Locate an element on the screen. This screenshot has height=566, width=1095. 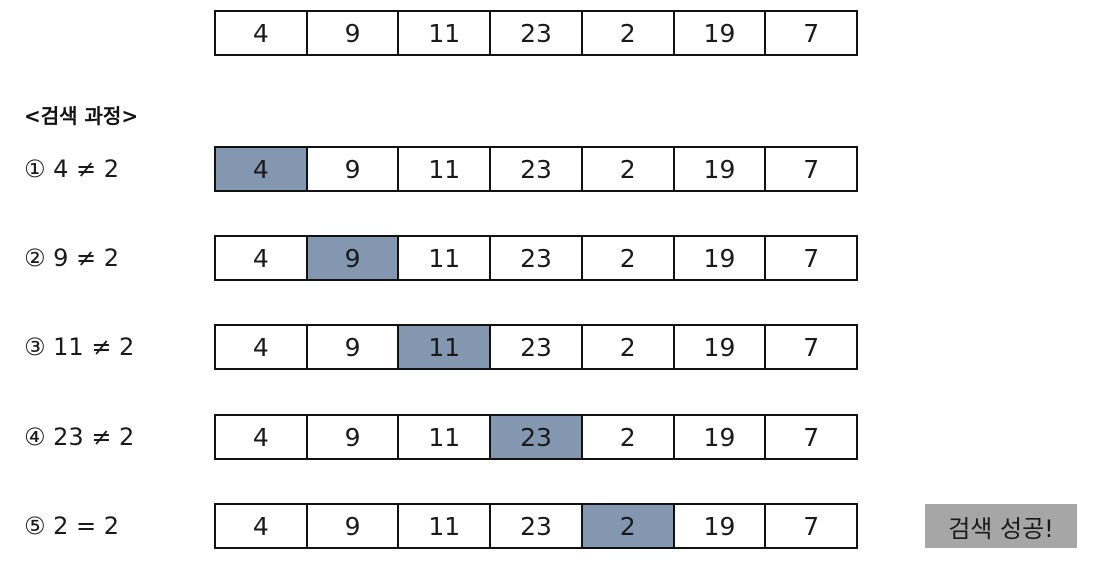
section-title: <검색 과정> is located at coordinates (81, 116).